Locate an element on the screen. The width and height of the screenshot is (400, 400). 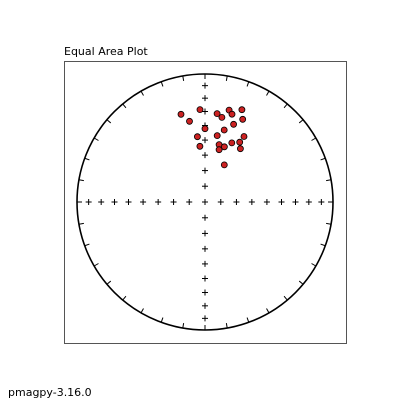
version-label: pmagpy-3.16.0 is located at coordinates (50, 392).